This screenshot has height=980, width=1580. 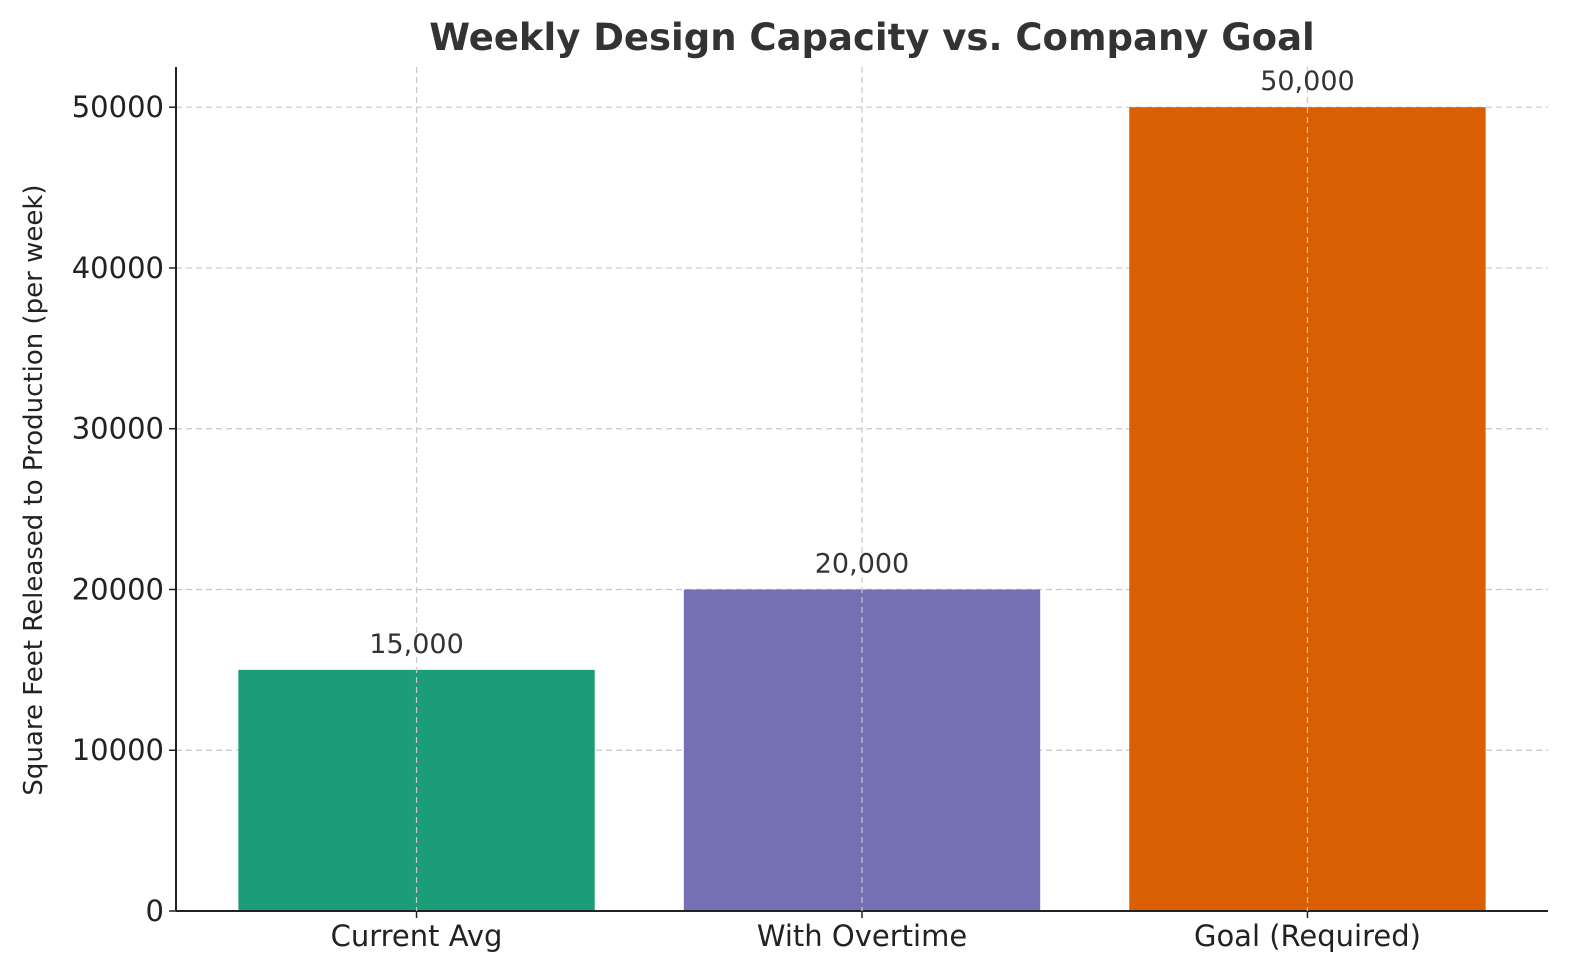 What do you see at coordinates (118, 750) in the screenshot?
I see `y-tick-label: 10000` at bounding box center [118, 750].